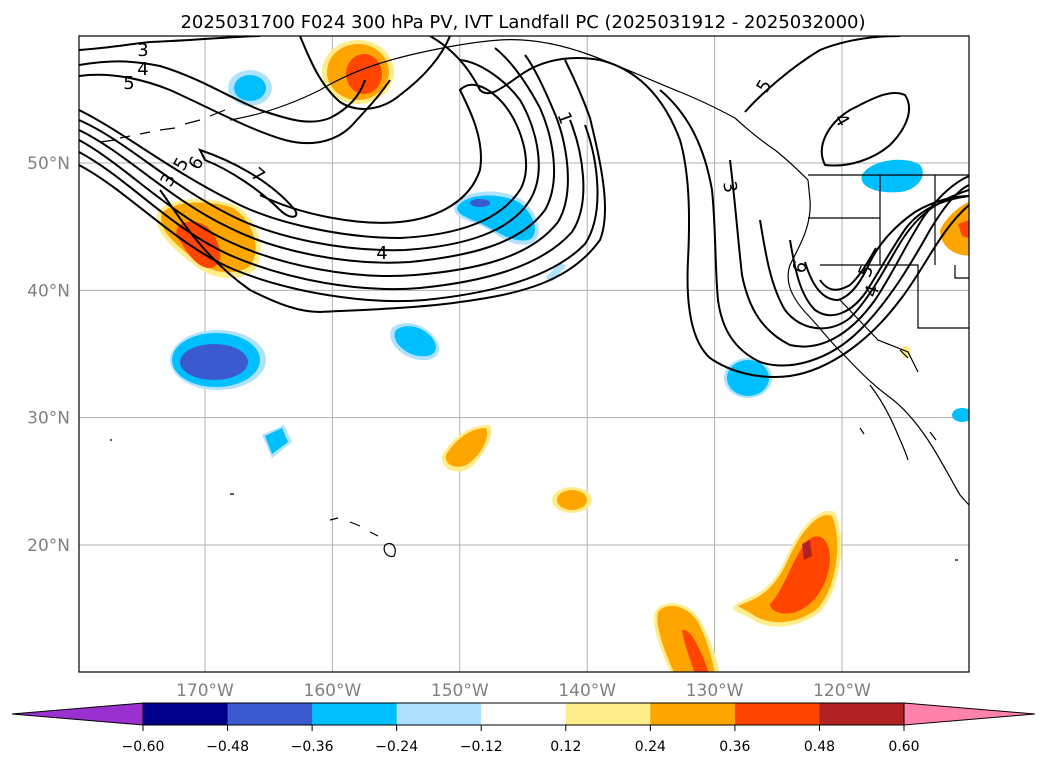 The image size is (1047, 765). What do you see at coordinates (963, 229) in the screenshot?
I see `pos-blob-east-core` at bounding box center [963, 229].